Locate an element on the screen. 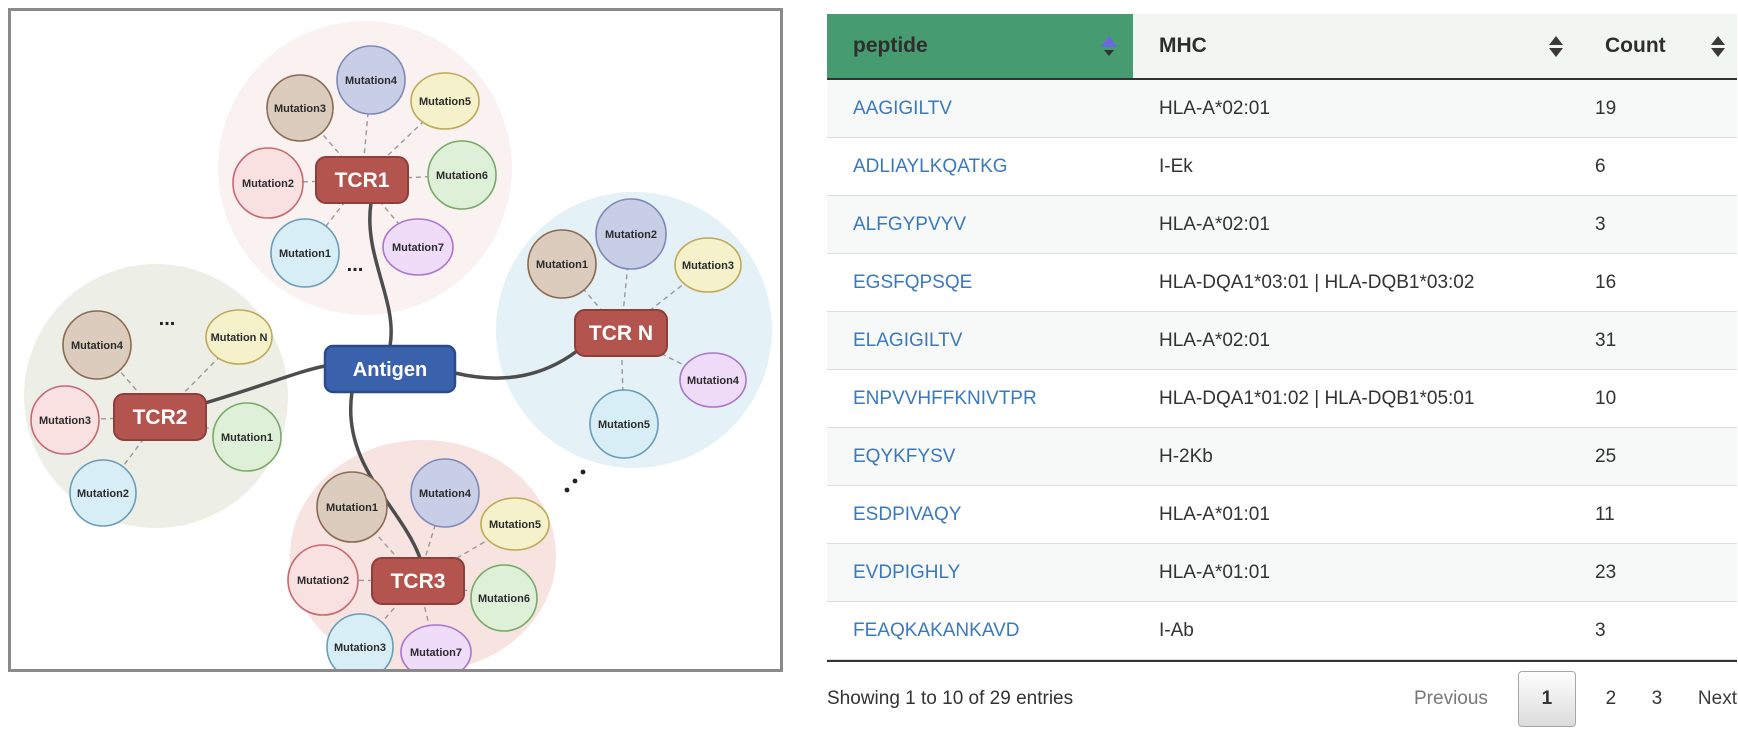 The height and width of the screenshot is (748, 1738). pagination-controls: Previous 1 2 3 Next is located at coordinates (1575, 699).